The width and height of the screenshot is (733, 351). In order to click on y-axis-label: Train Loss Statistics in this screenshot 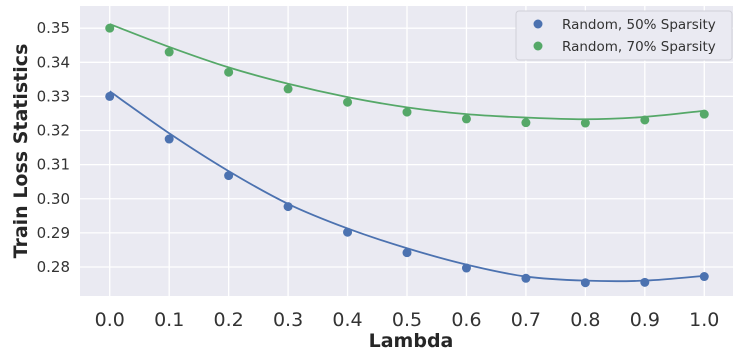, I will do `click(21, 151)`.